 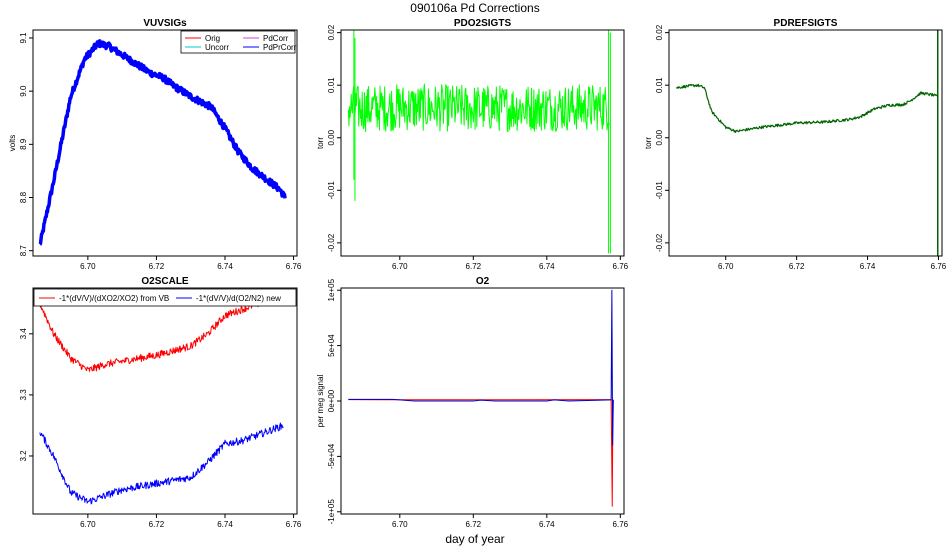 What do you see at coordinates (547, 524) in the screenshot?
I see `o2-xtick-label-2: 6.74` at bounding box center [547, 524].